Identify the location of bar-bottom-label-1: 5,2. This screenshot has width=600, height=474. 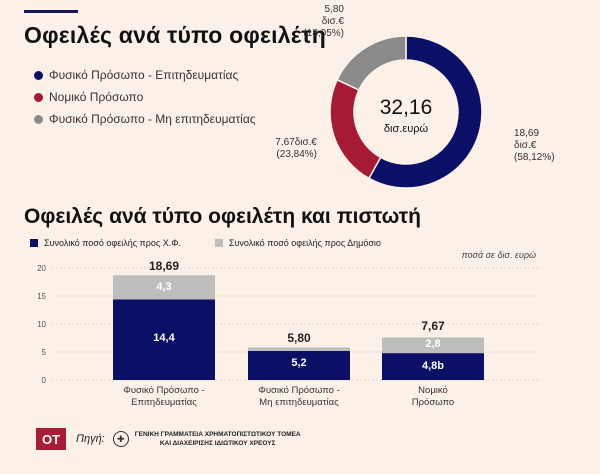
(298, 363).